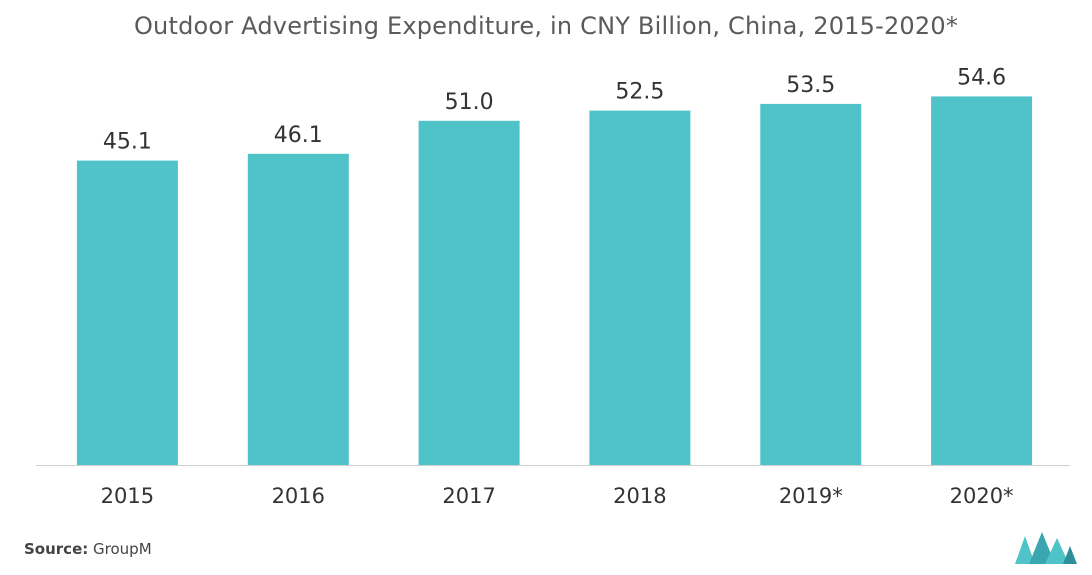 Image resolution: width=1092 pixels, height=575 pixels. I want to click on bar-2019*, so click(811, 284).